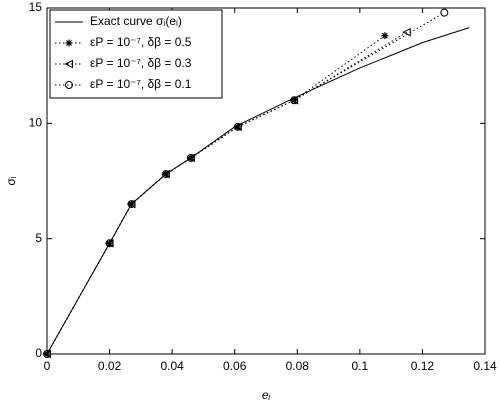 The image size is (500, 410). What do you see at coordinates (141, 63) in the screenshot?
I see `legend-label: εP = 10⁻⁷, δβ = 0.3` at bounding box center [141, 63].